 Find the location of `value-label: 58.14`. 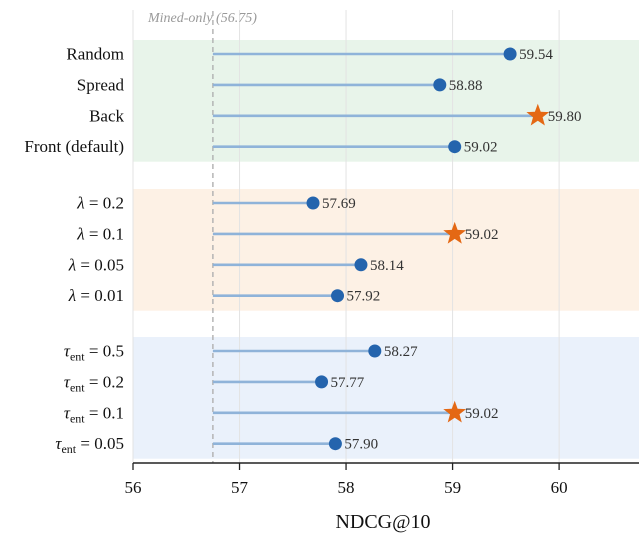

value-label: 58.14 is located at coordinates (387, 266).